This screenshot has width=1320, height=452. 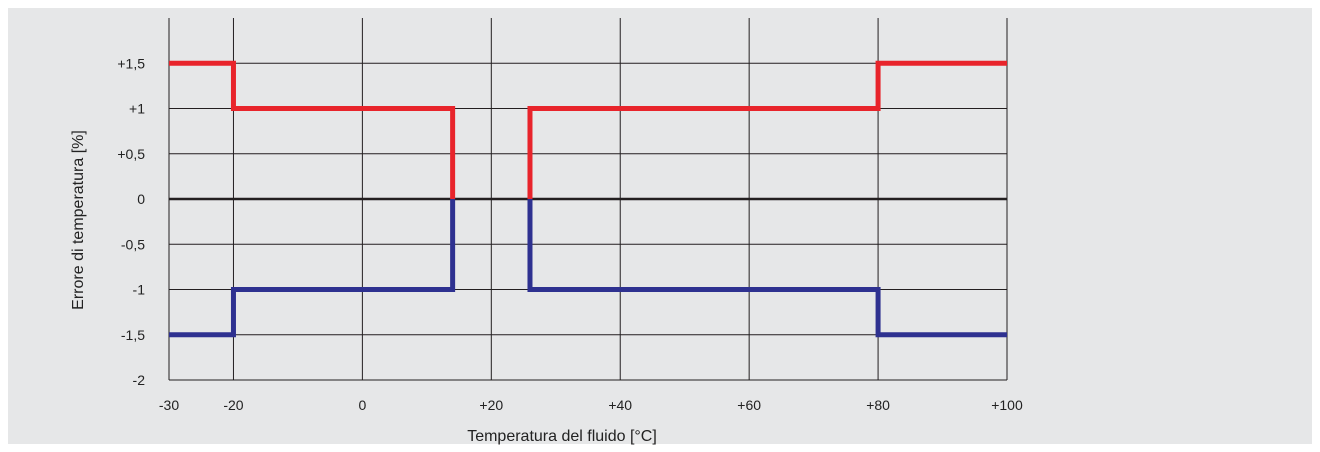 What do you see at coordinates (131, 154) in the screenshot?
I see `y-tick-label: +0,5` at bounding box center [131, 154].